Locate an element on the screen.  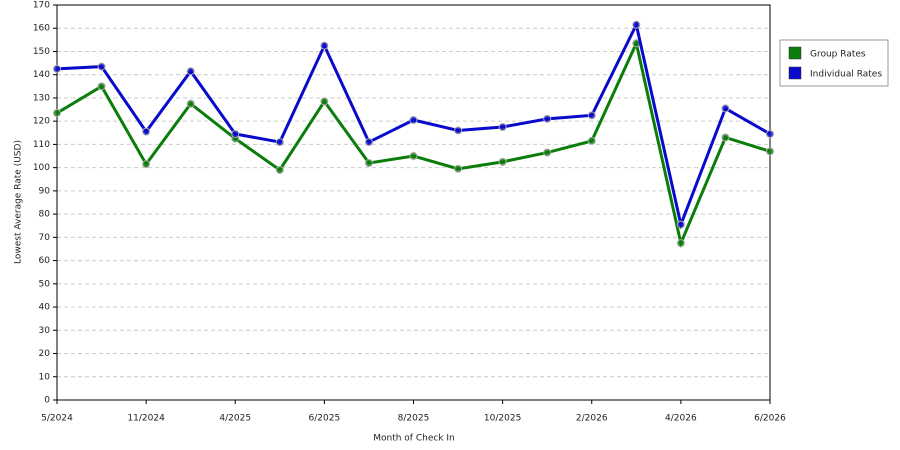
y-tick-label: 10 is located at coordinates (45, 377).